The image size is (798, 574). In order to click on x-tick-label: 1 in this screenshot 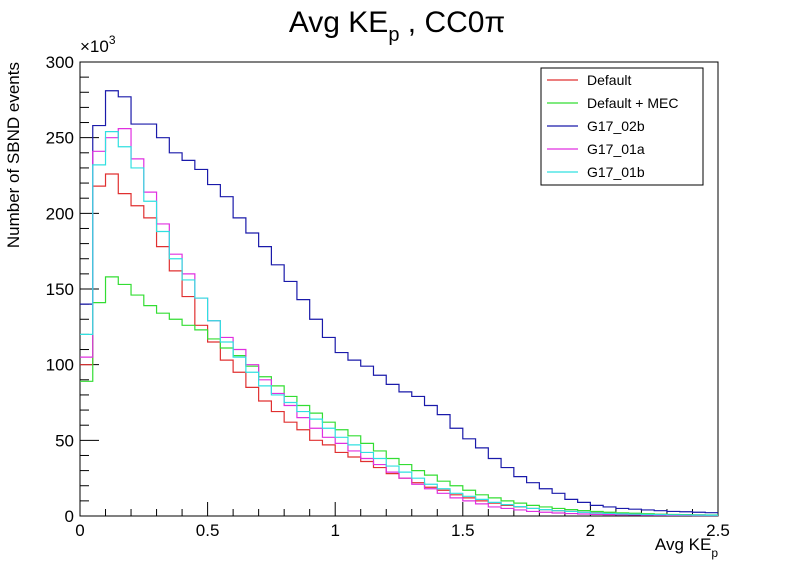, I will do `click(334, 530)`.